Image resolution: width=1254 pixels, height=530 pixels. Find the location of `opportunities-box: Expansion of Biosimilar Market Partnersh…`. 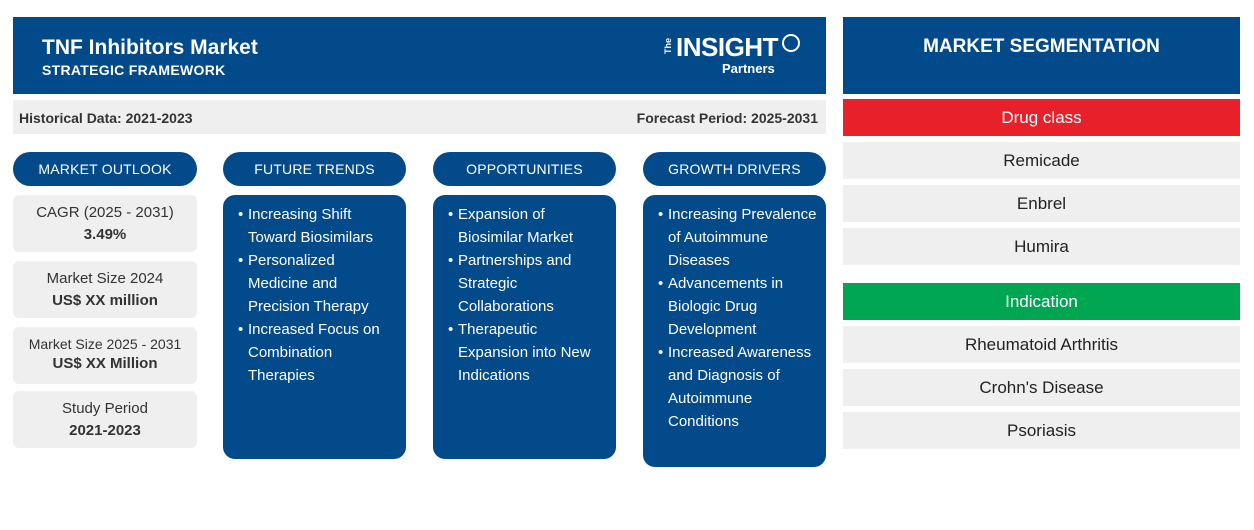

opportunities-box: Expansion of Biosimilar Market Partnersh… is located at coordinates (524, 327).